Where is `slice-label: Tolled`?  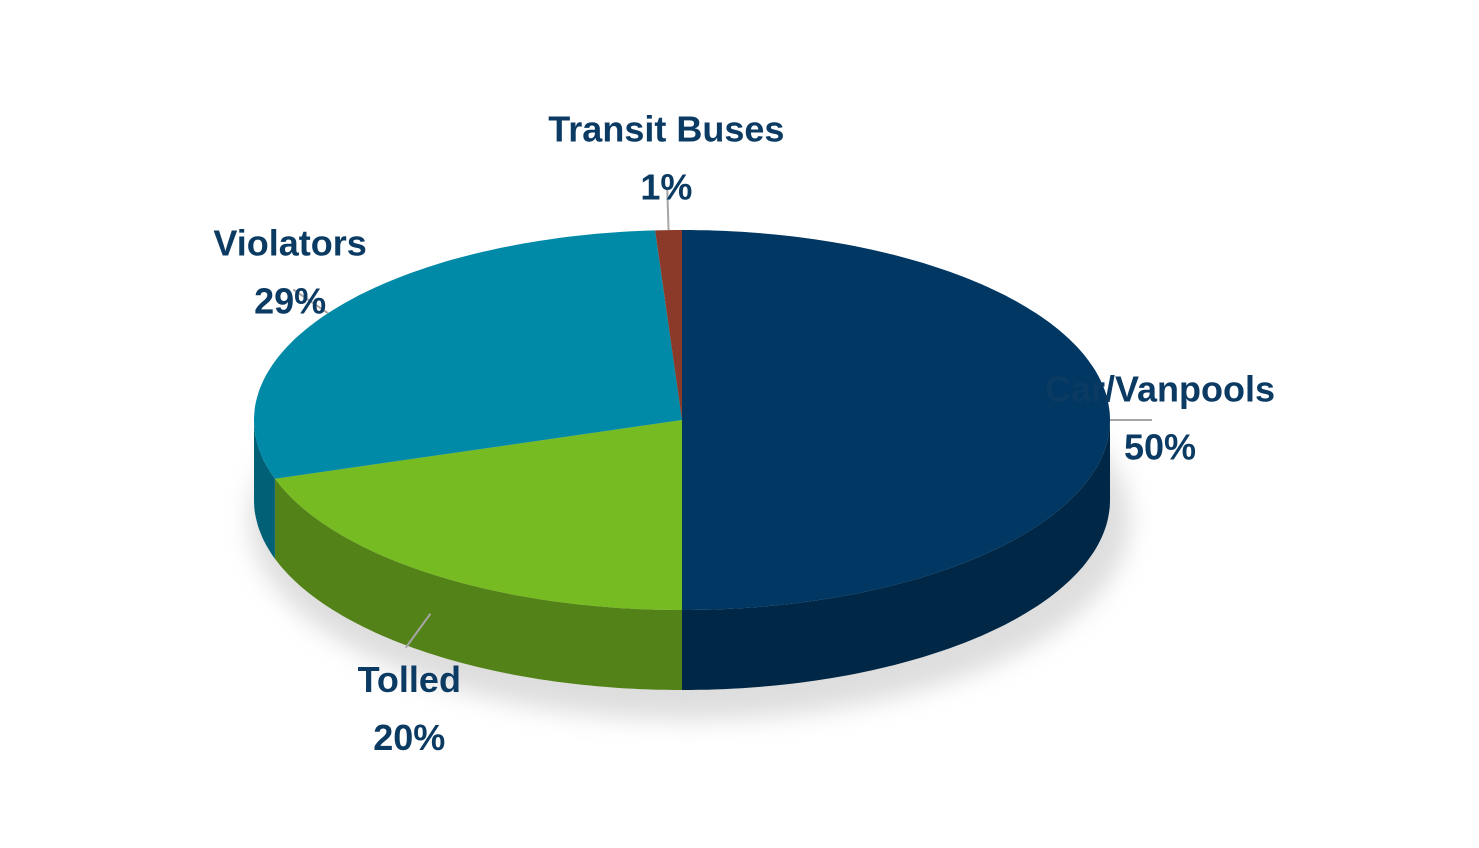 slice-label: Tolled is located at coordinates (409, 679).